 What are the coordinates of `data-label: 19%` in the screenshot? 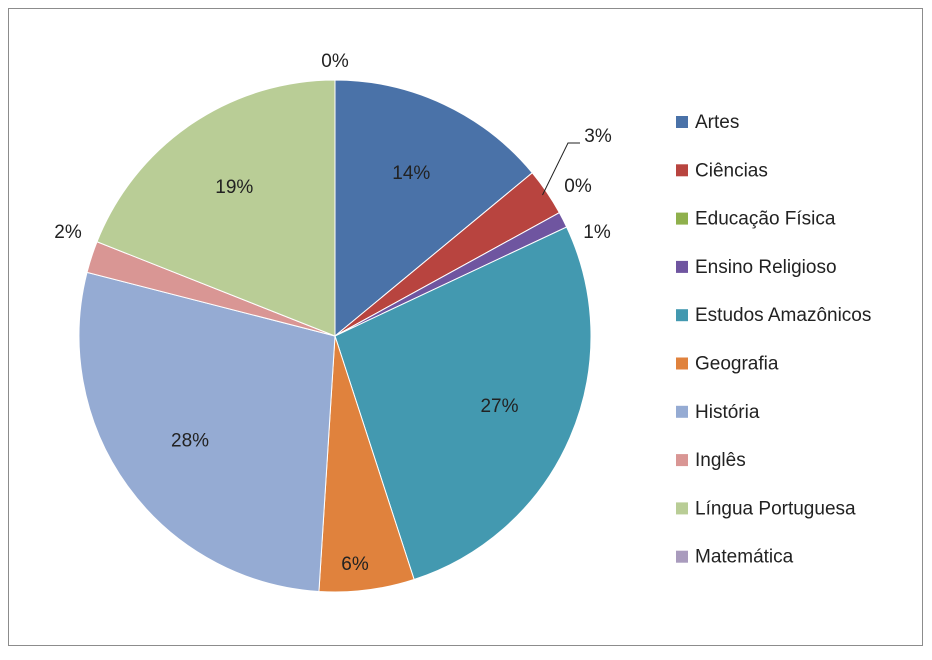 It's located at (234, 187).